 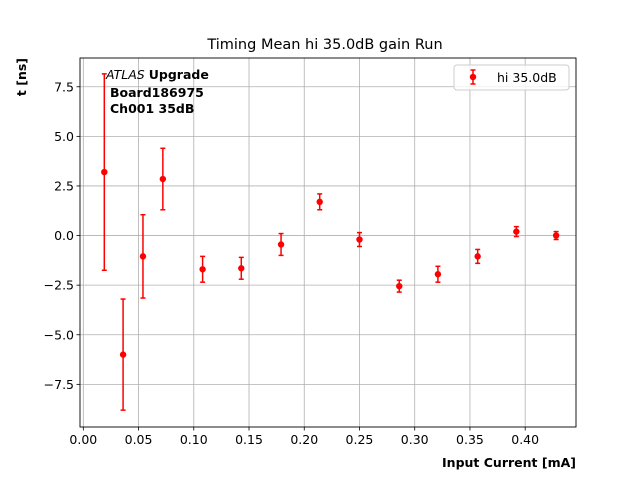 I want to click on y-tick-label: 5.0, so click(x=64, y=136).